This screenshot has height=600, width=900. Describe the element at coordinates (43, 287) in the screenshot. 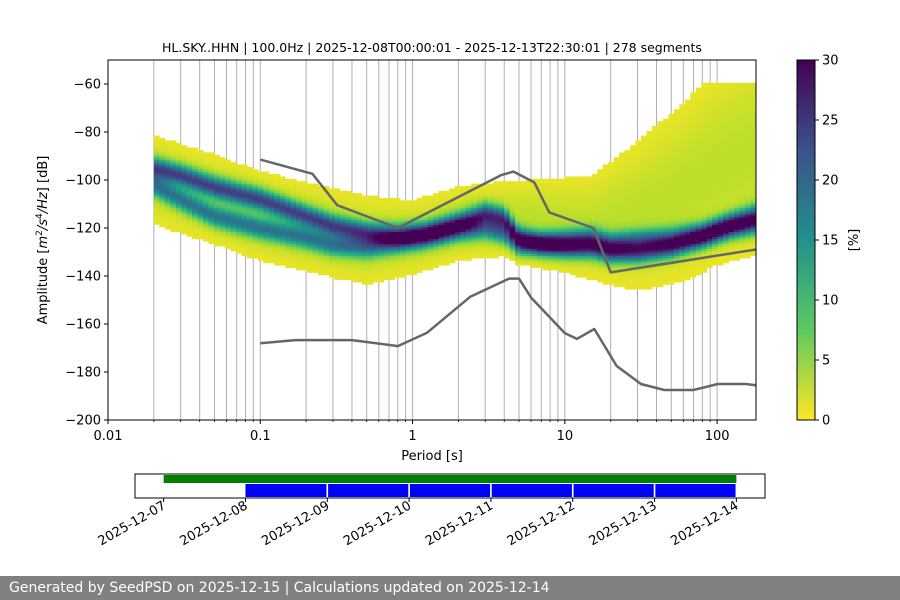

I see `y-label-prefix: Amplitude [` at that location.